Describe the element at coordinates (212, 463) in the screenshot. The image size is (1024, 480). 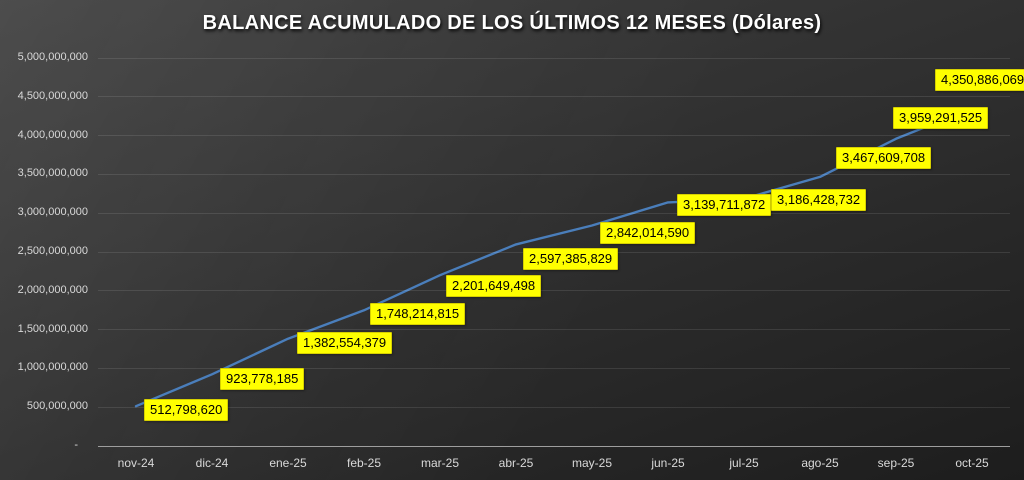
I see `x-axis-month-label: dic-24` at that location.